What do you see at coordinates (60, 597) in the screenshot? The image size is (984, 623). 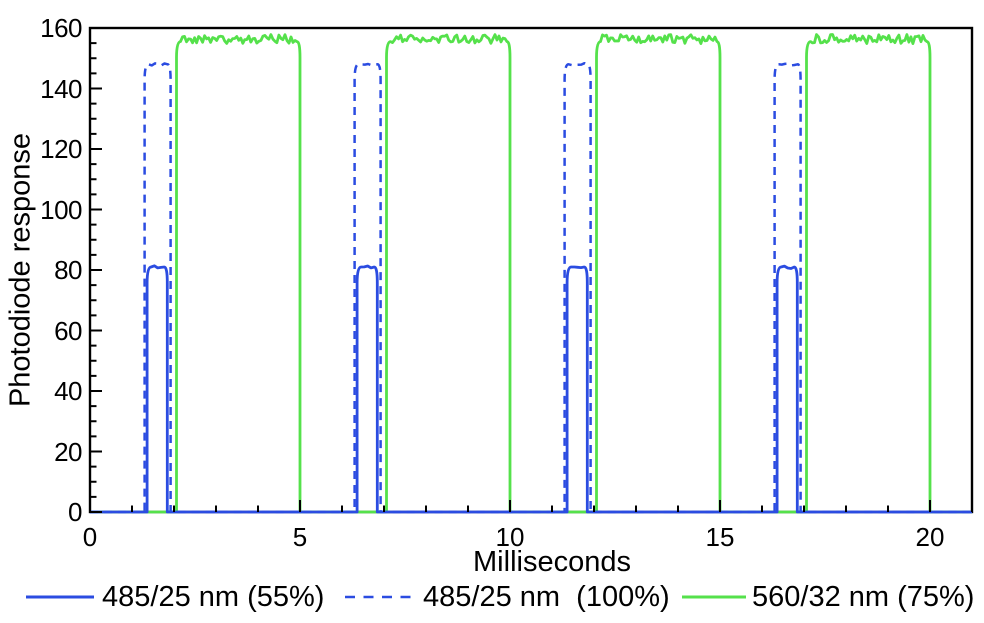 I see `legend-sample-solid-blue` at bounding box center [60, 597].